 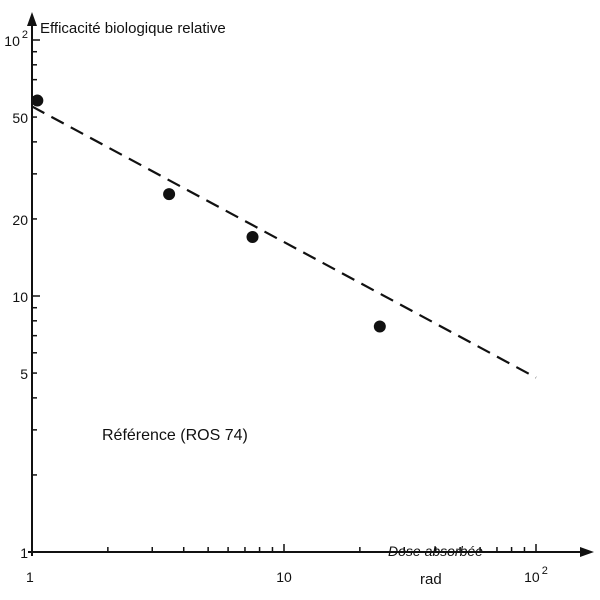 I want to click on y-tick-label-base: 50, so click(x=20, y=118).